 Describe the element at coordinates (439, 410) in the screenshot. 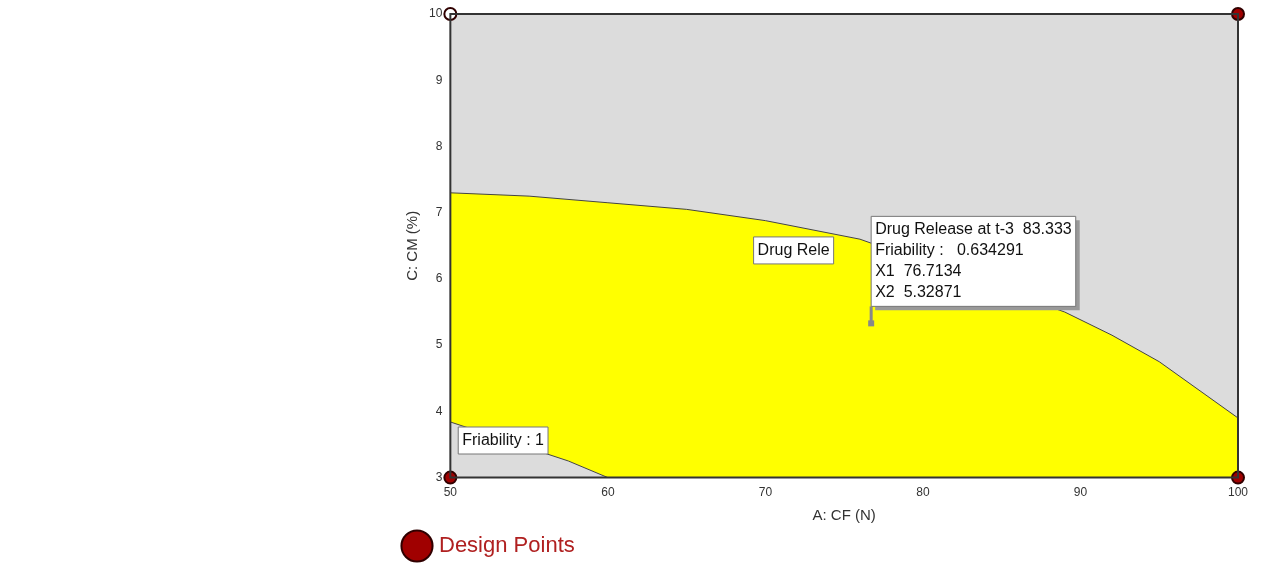

I see `y-tick-label: 4` at that location.